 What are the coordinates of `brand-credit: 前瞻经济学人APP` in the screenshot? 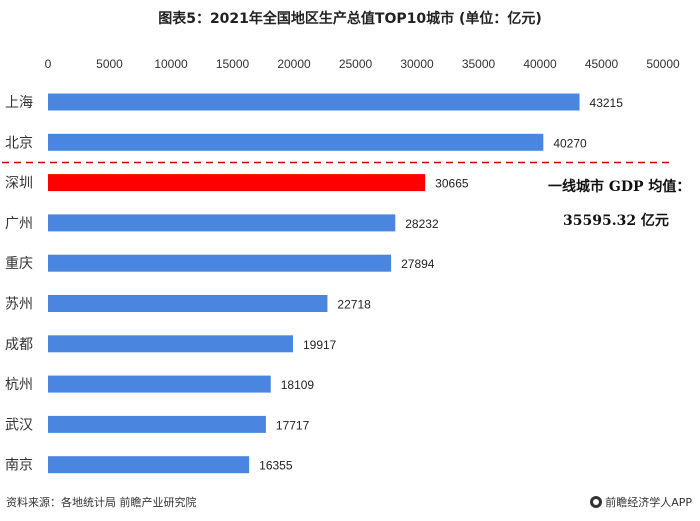 It's located at (641, 502).